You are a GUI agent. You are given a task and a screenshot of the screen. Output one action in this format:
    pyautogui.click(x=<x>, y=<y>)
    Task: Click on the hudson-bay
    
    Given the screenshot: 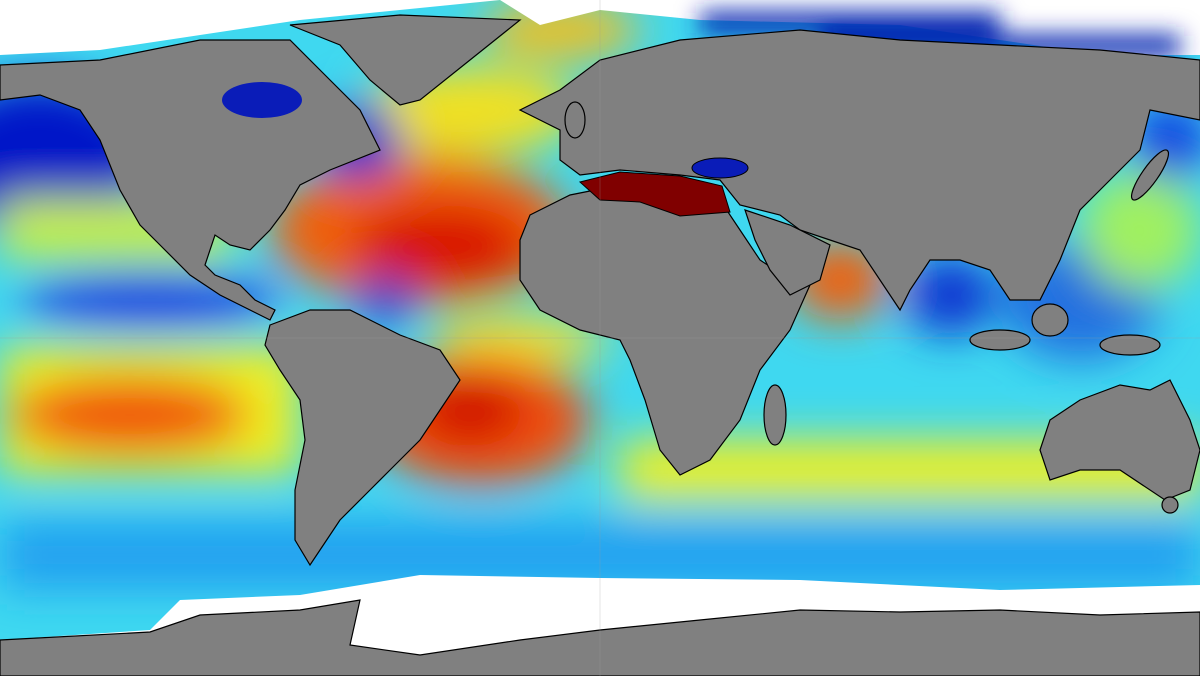 What is the action you would take?
    pyautogui.click(x=262, y=100)
    